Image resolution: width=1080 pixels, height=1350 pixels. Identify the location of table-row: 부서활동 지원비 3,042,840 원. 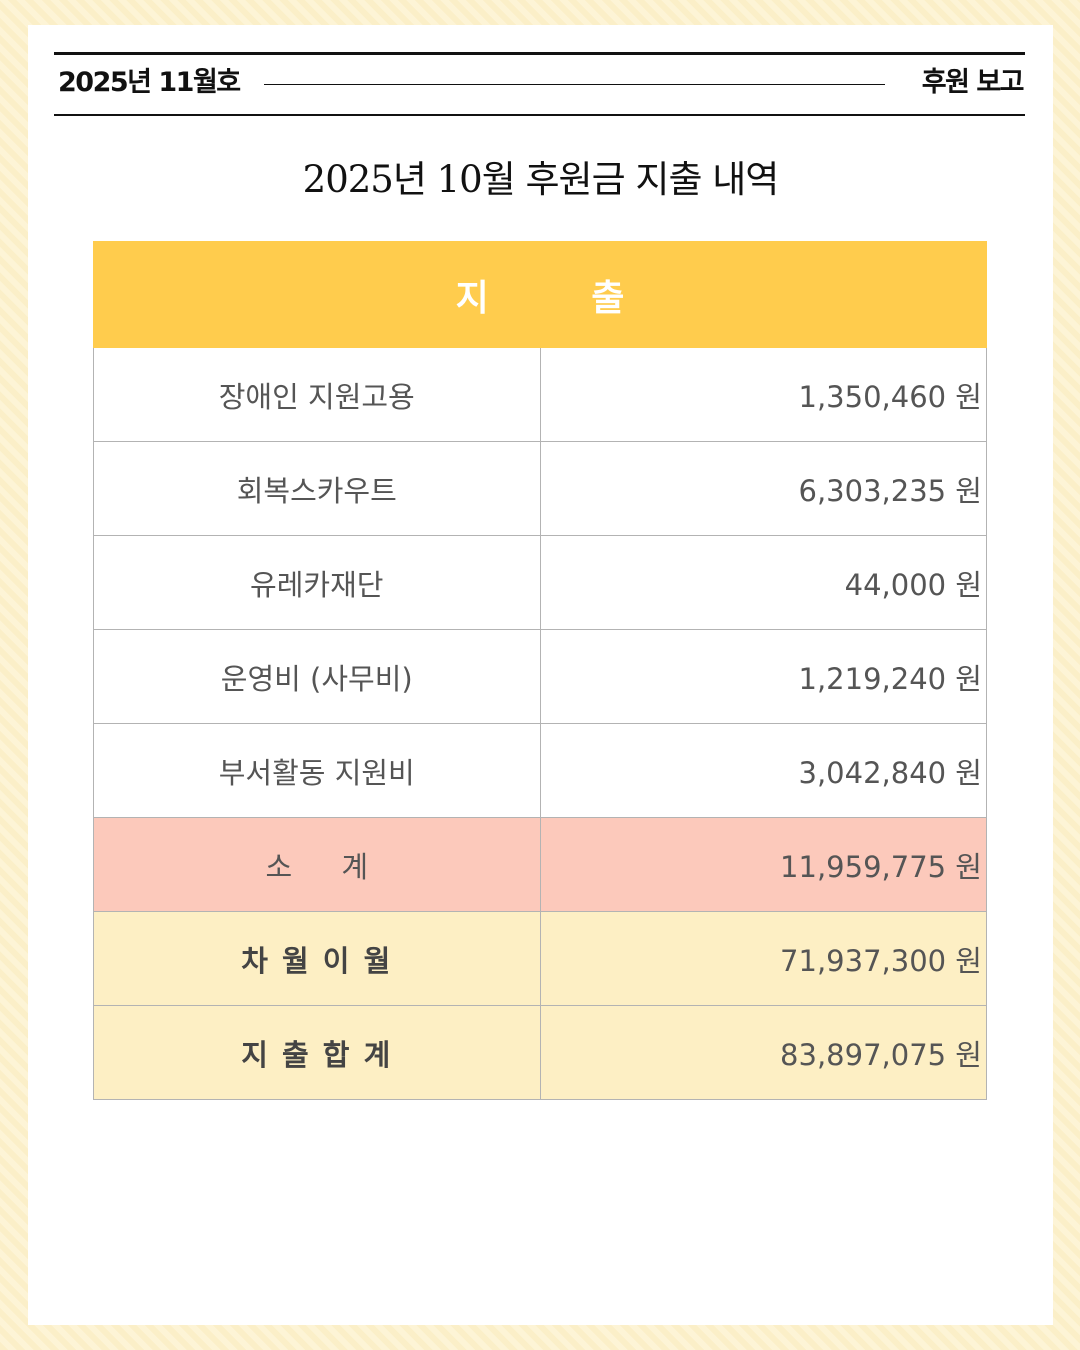
(540, 770).